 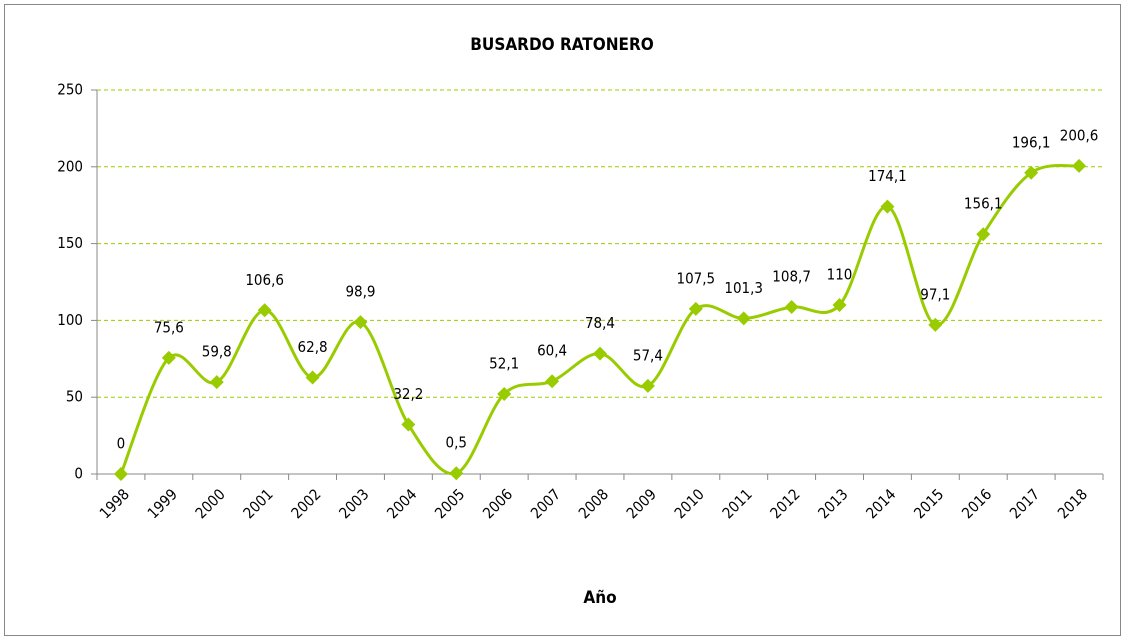 I want to click on data-label: 110, so click(x=840, y=275).